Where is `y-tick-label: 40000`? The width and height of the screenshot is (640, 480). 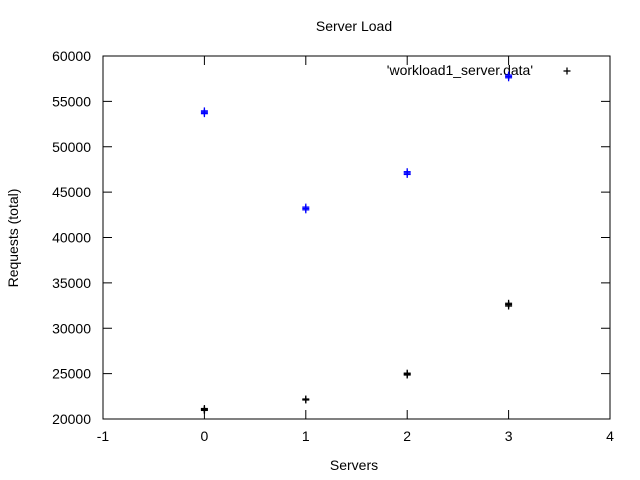
y-tick-label: 40000 is located at coordinates (71, 238).